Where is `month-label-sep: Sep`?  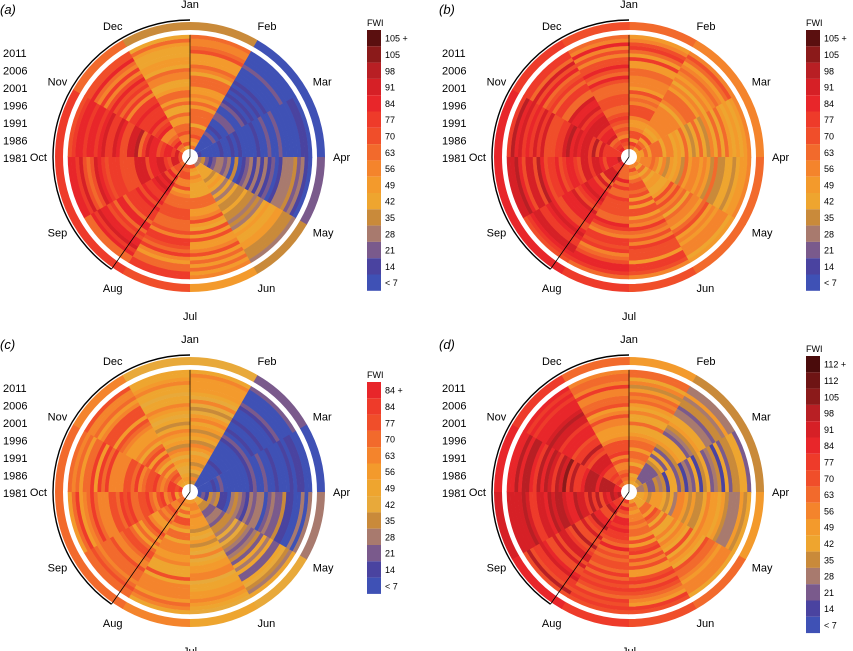
month-label-sep: Sep is located at coordinates (497, 234).